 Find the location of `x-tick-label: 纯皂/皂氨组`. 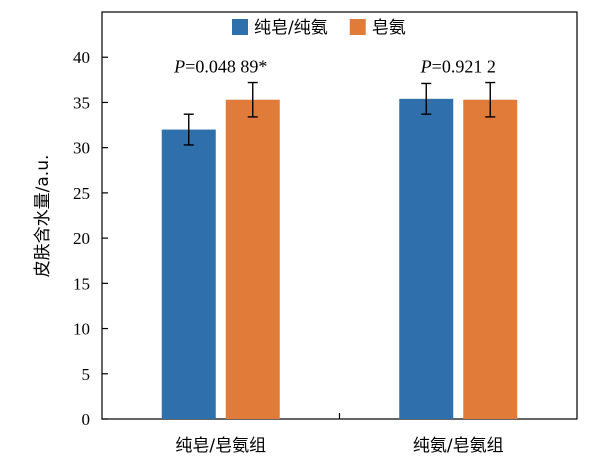

x-tick-label: 纯皂/皂氨组 is located at coordinates (220, 446).